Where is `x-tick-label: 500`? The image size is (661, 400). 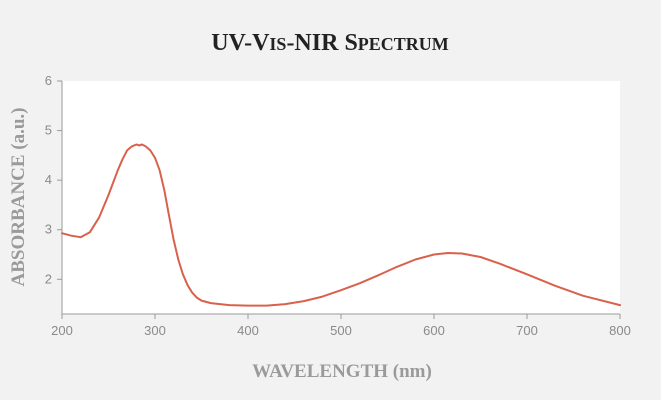 x-tick-label: 500 is located at coordinates (341, 330).